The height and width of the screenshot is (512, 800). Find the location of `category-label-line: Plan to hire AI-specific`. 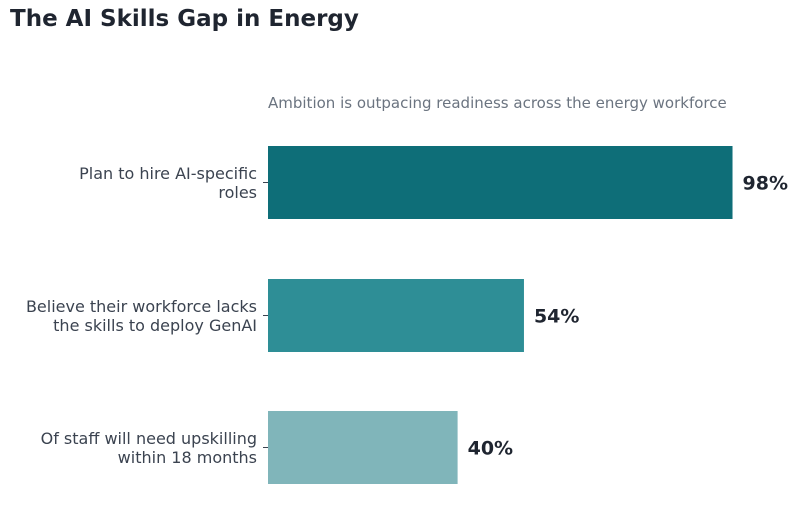

category-label-line: Plan to hire AI-specific is located at coordinates (168, 173).